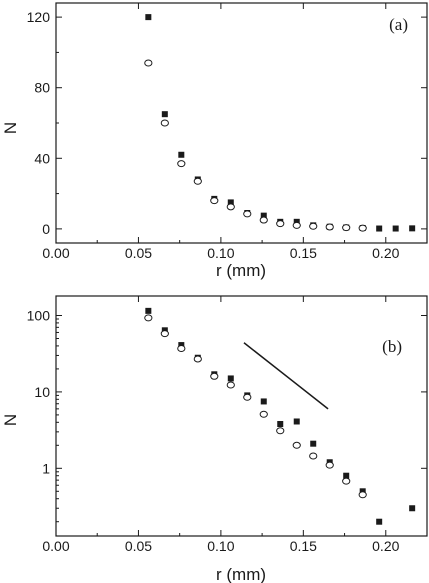  I want to click on x-axis-label-b: r (mm), so click(241, 574).